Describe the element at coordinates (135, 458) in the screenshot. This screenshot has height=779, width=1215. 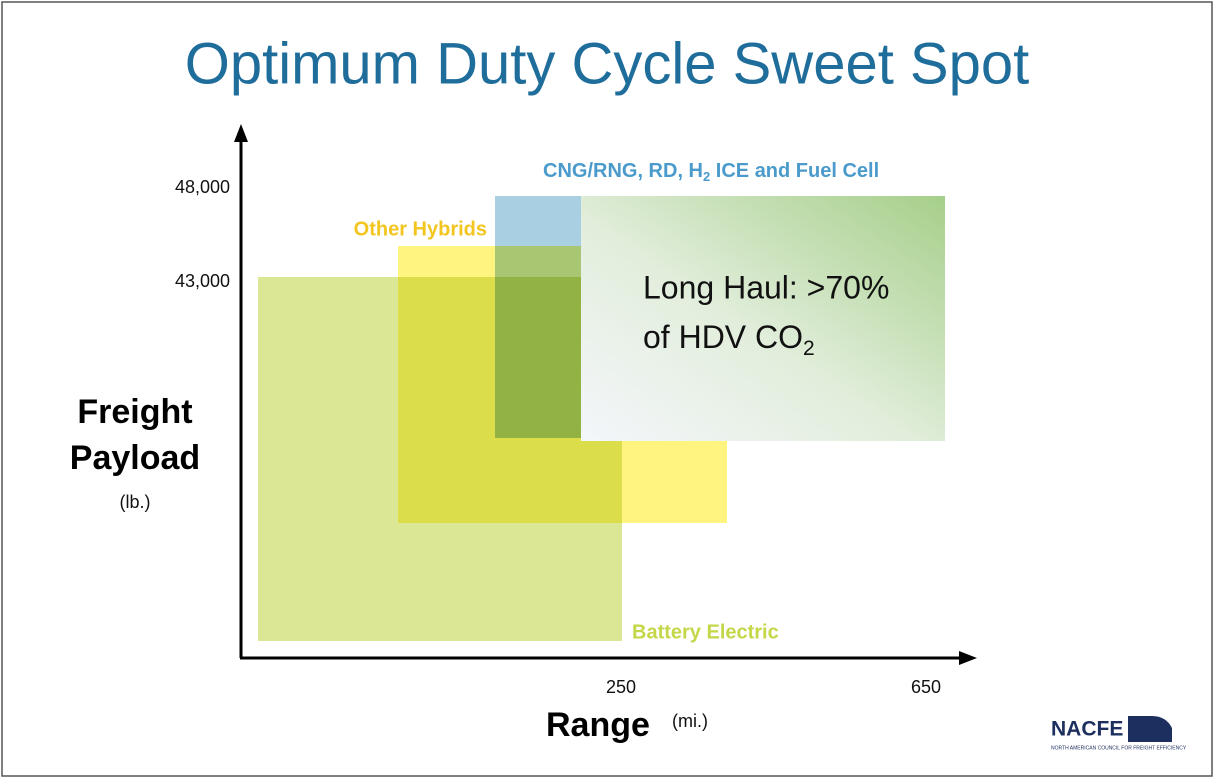
I see `y-axis-label: Payload` at that location.